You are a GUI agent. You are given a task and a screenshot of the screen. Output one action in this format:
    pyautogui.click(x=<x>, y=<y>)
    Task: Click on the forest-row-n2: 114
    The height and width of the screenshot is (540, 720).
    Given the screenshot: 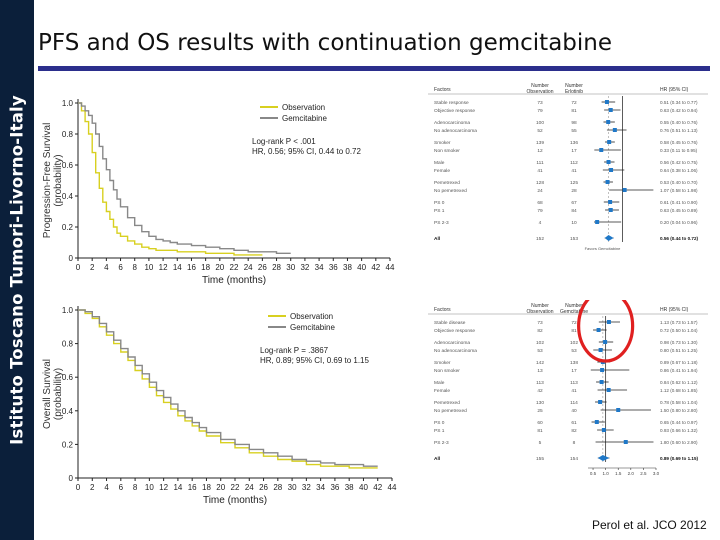 What is the action you would take?
    pyautogui.click(x=574, y=403)
    